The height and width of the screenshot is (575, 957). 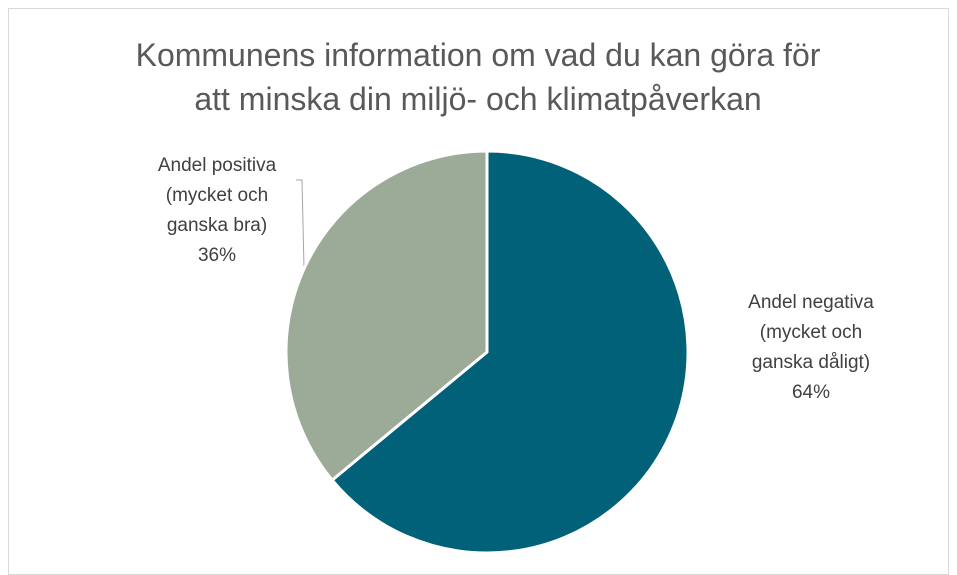 I want to click on slice-label: Andel negativa (mycket och ganska dåligt), so click(x=811, y=332).